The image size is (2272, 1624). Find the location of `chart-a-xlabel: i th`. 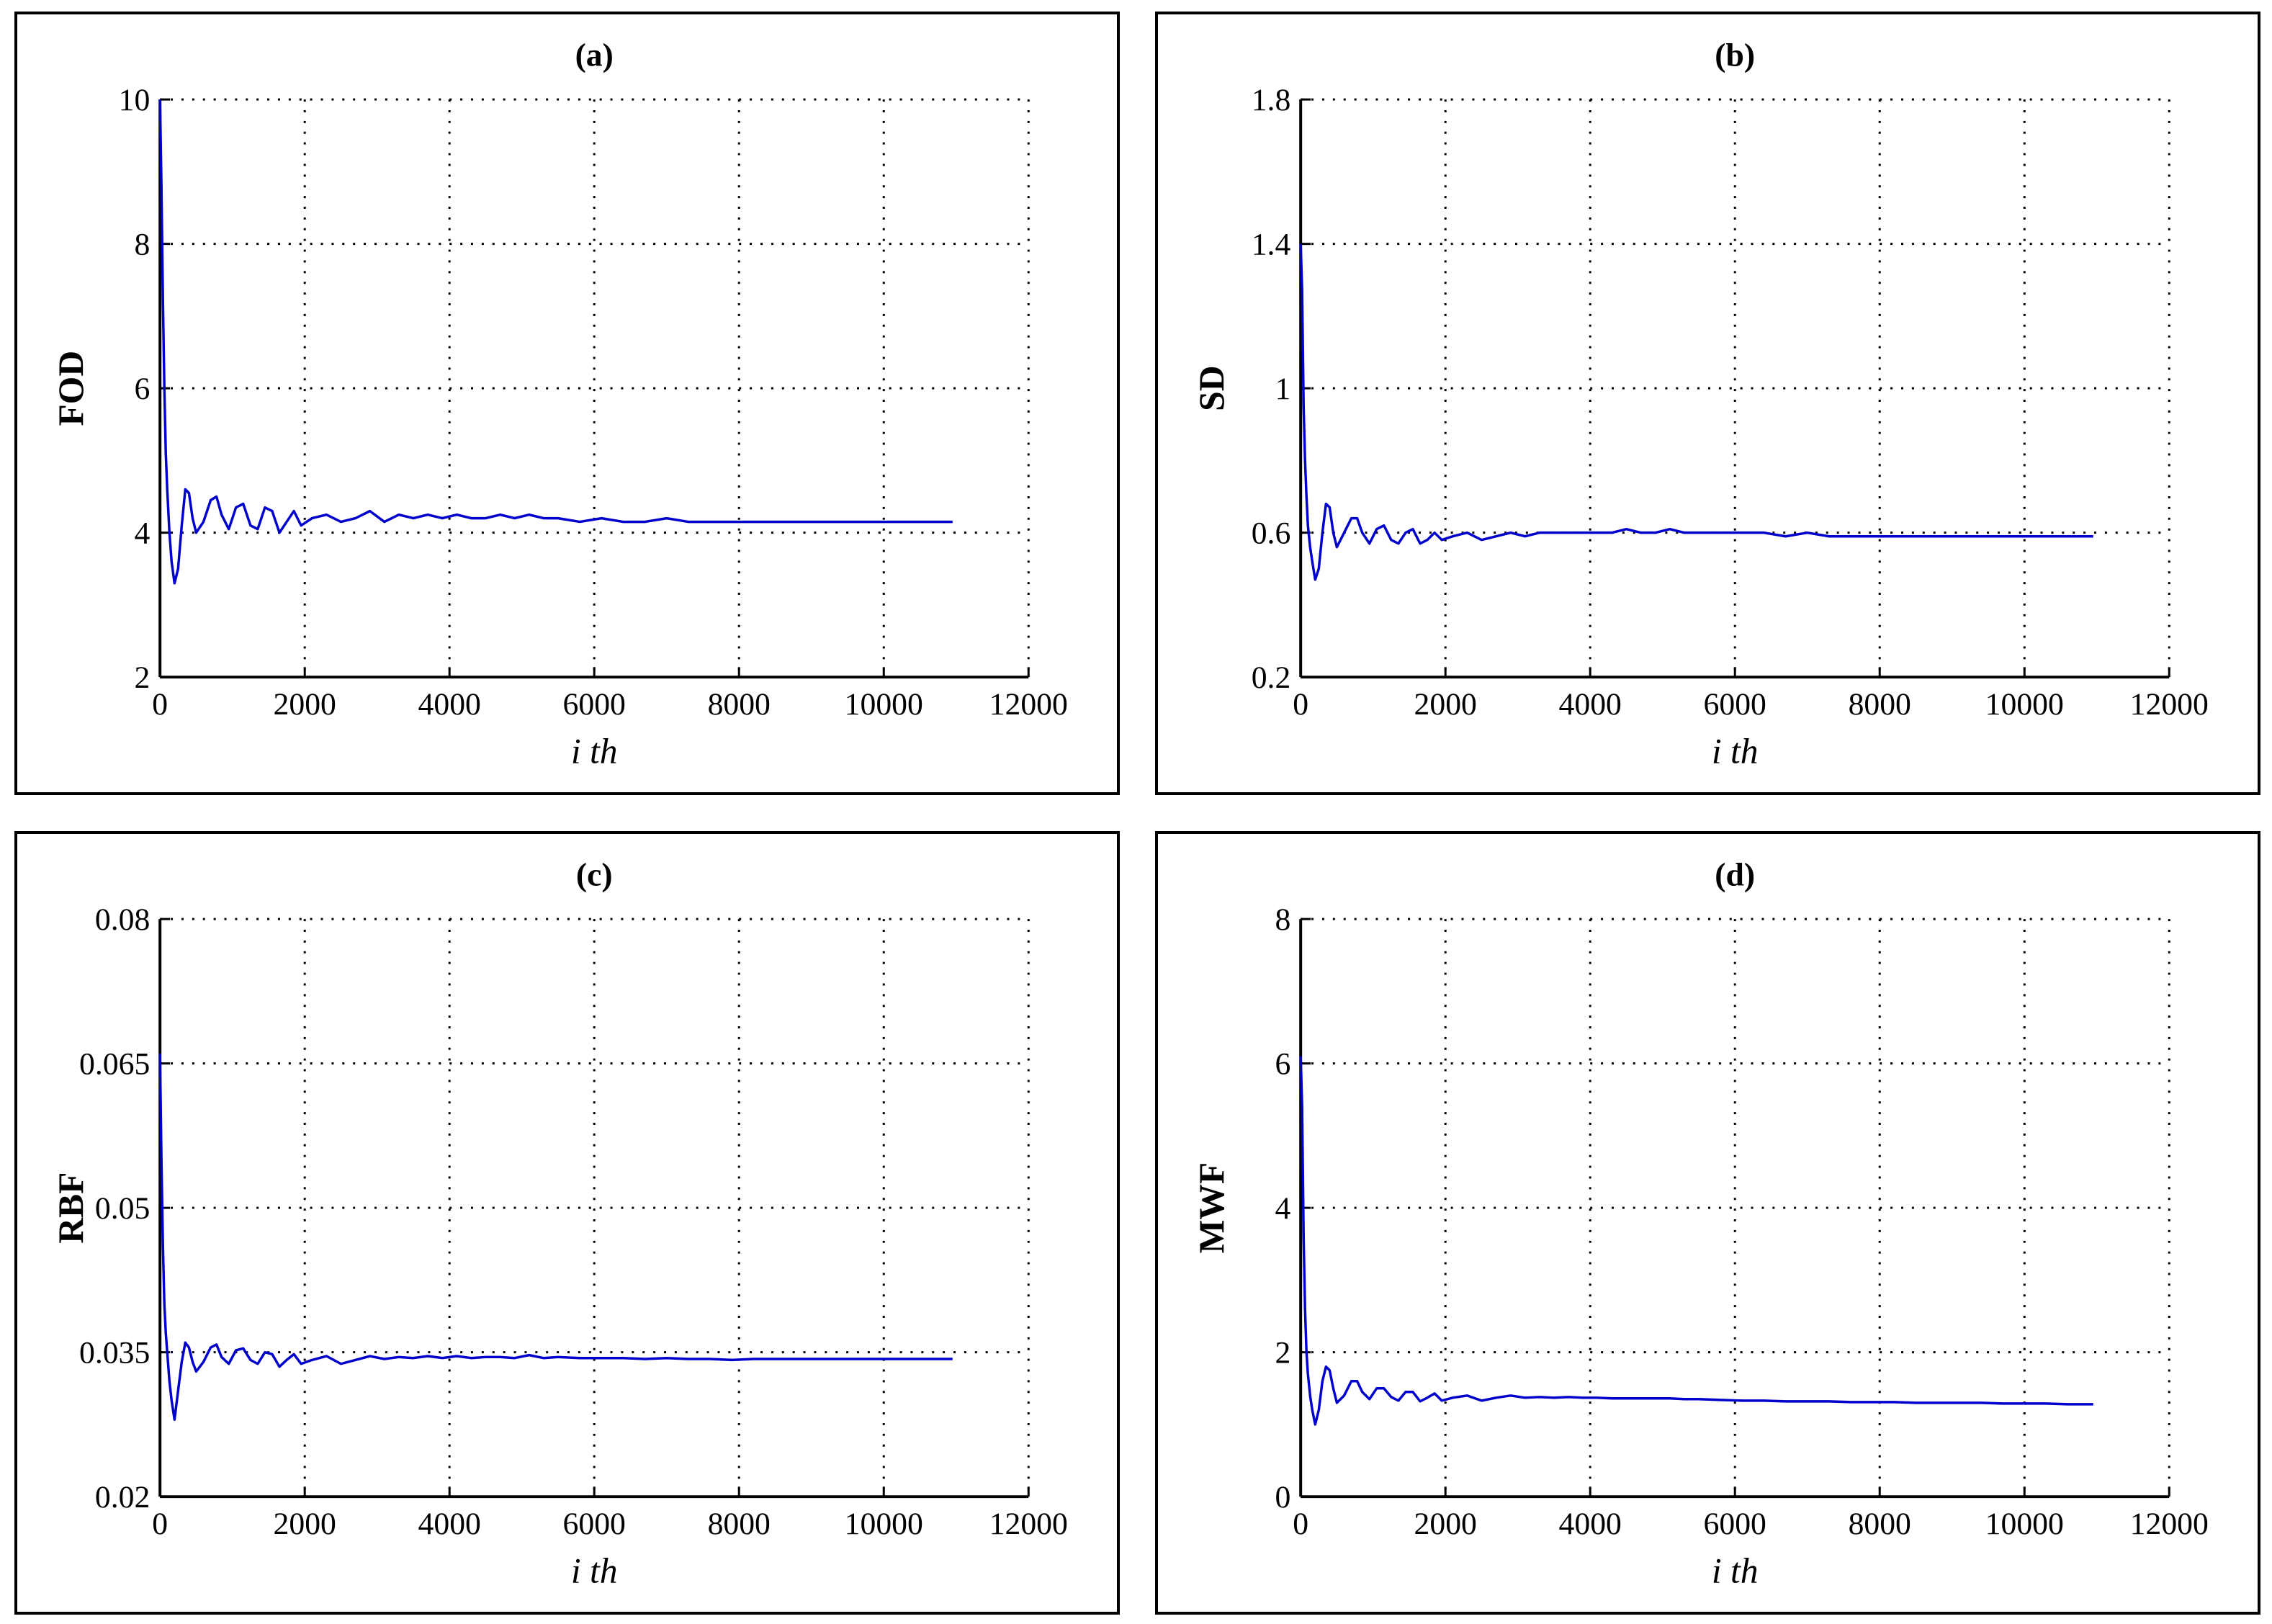

chart-a-xlabel: i th is located at coordinates (594, 751).